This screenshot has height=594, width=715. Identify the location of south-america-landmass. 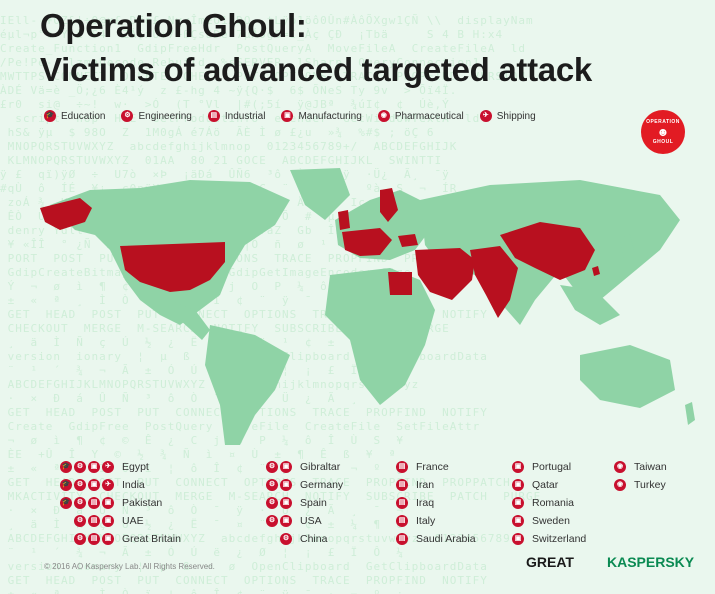
(247, 385).